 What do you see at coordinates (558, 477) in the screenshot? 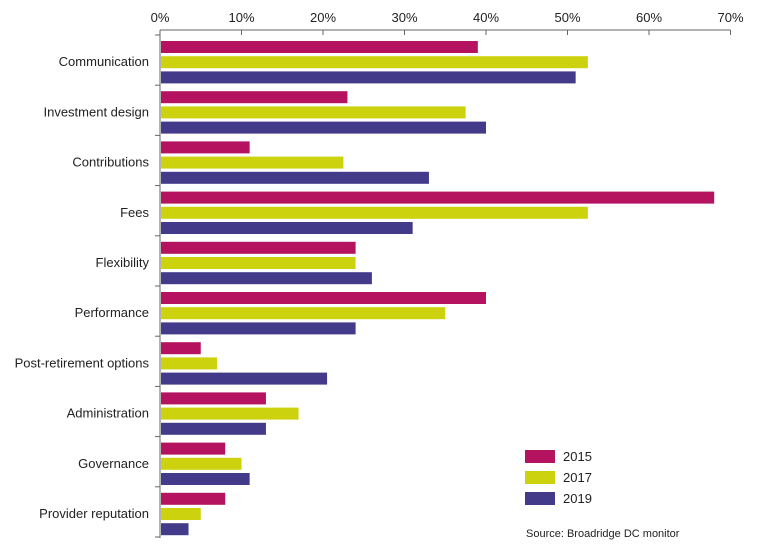
I see `legend: 2015 2017 2019` at bounding box center [558, 477].